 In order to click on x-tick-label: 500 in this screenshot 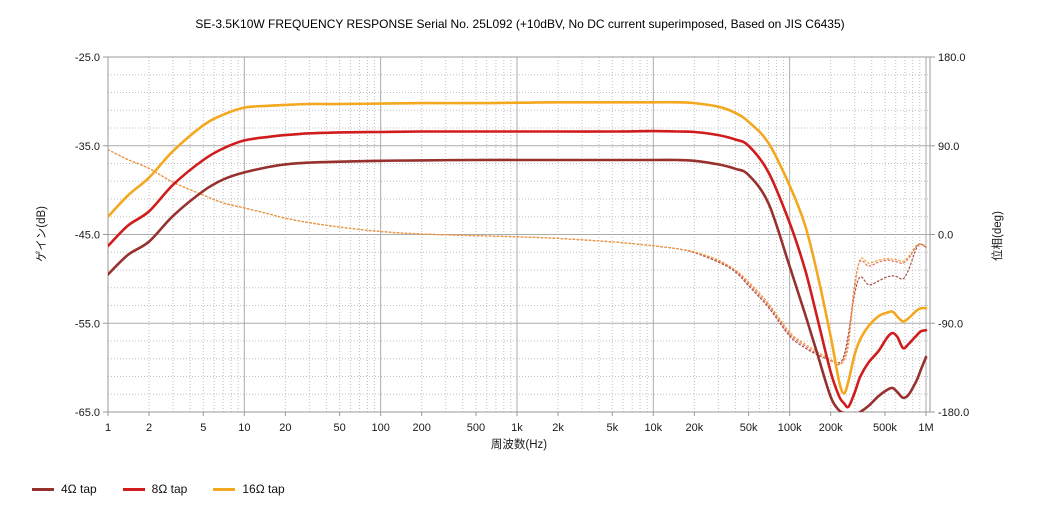, I will do `click(476, 428)`.